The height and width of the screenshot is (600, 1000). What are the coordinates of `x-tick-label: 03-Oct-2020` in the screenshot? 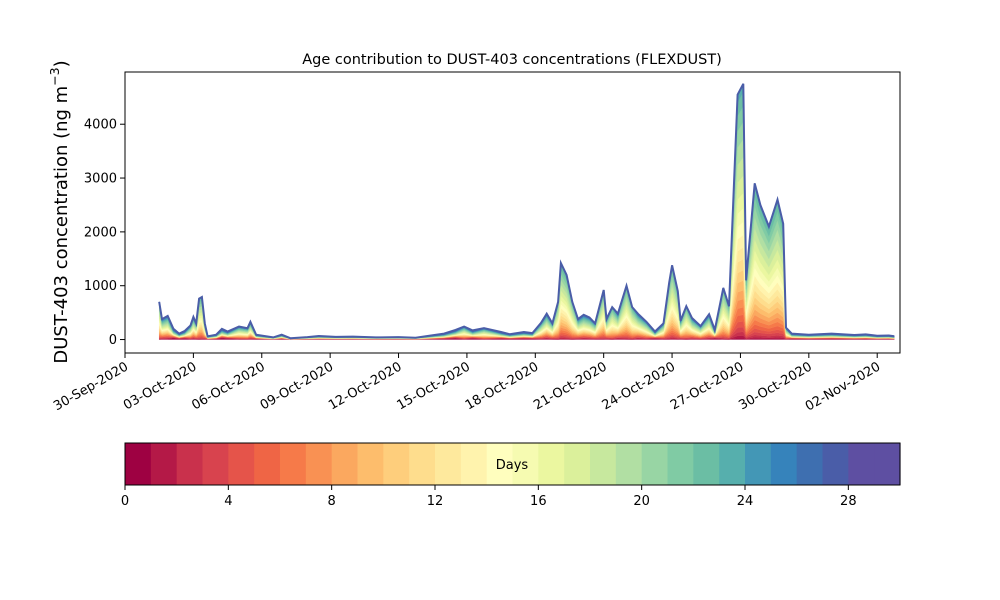 It's located at (160, 386).